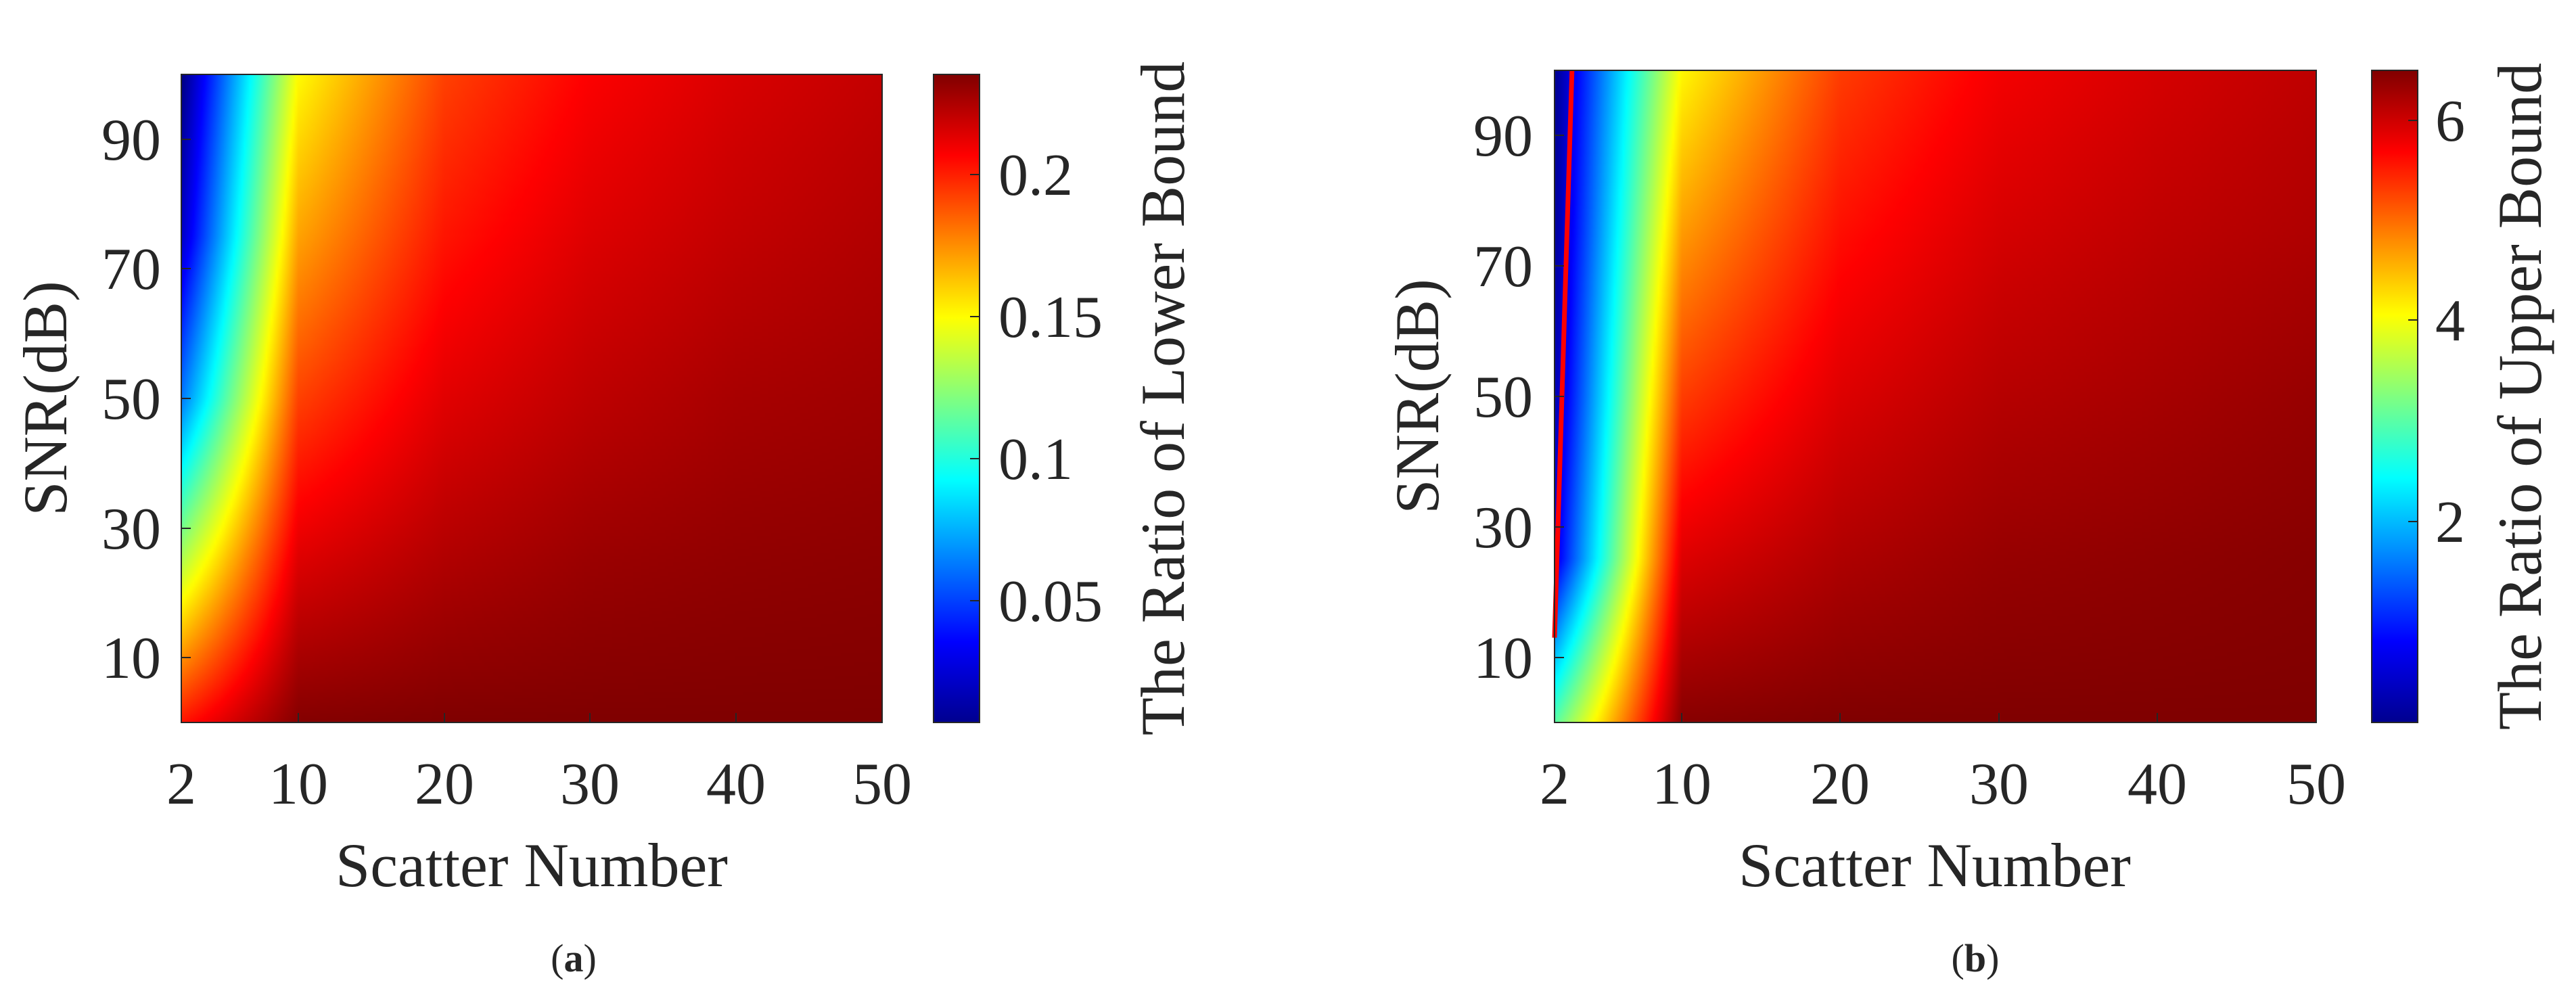 This screenshot has width=2576, height=989. Describe the element at coordinates (1555, 784) in the screenshot. I see `x-tick-label-b-2: 2` at that location.